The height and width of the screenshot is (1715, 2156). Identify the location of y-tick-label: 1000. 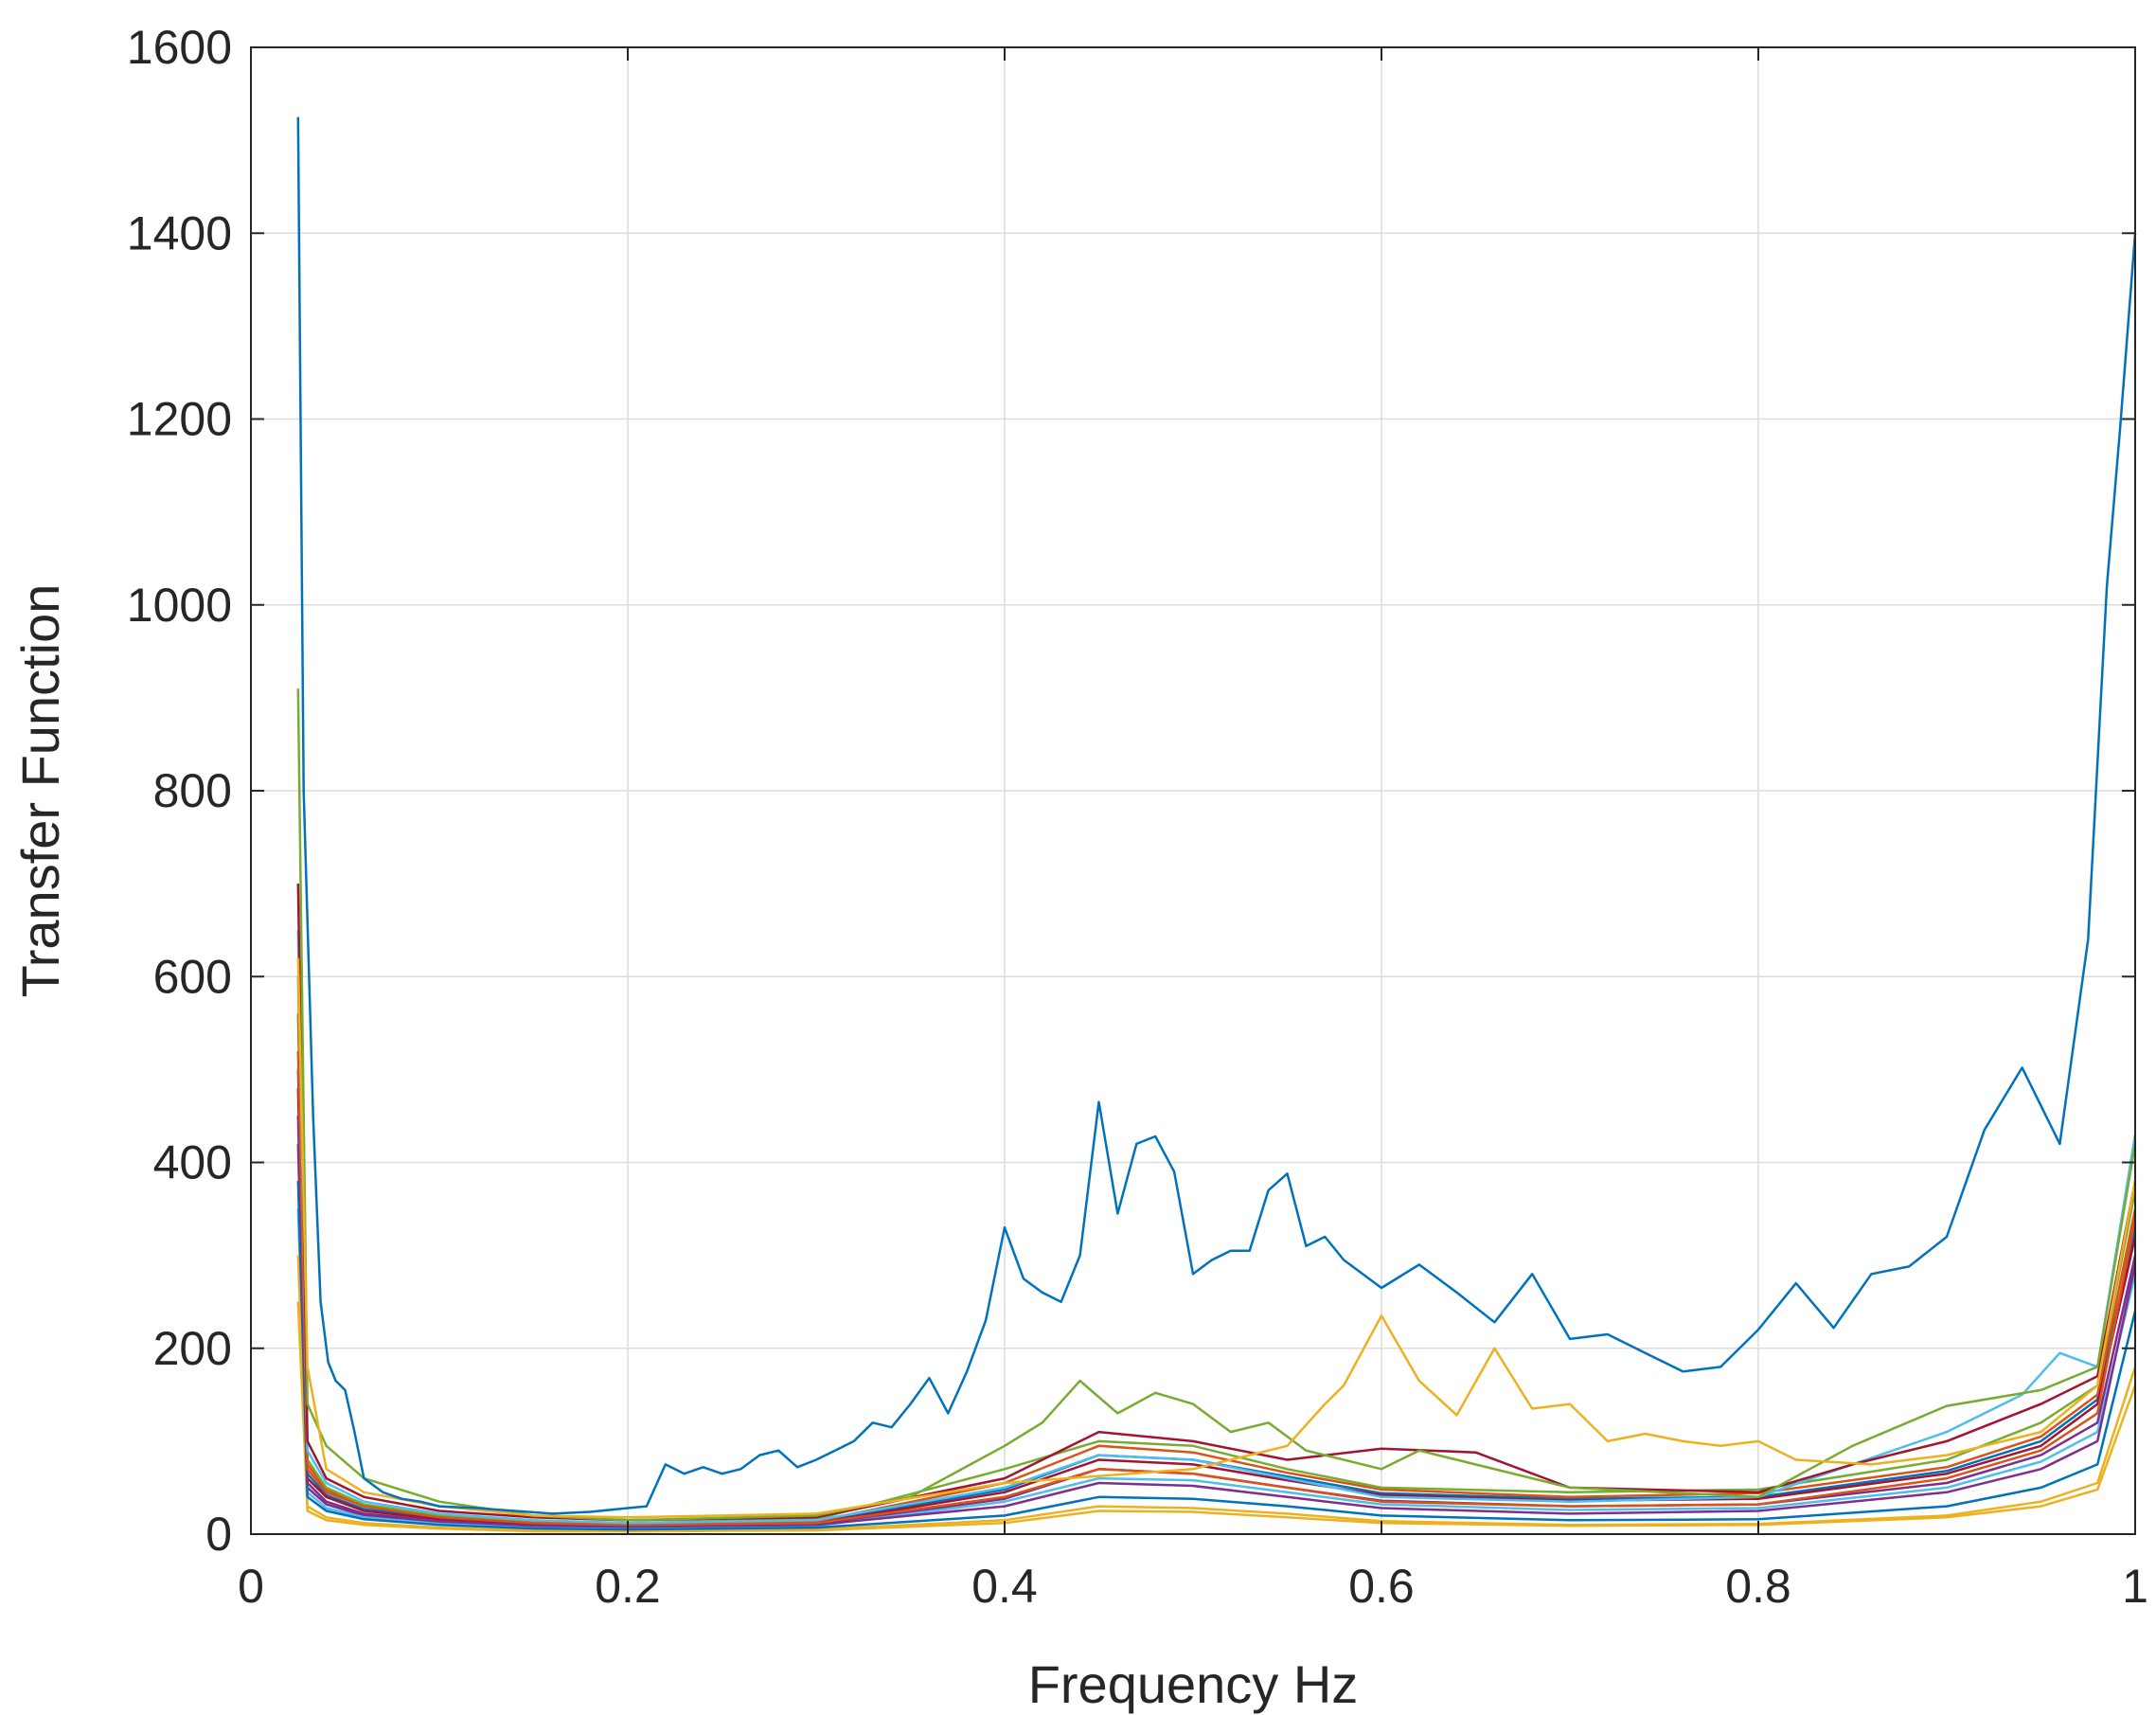
(179, 605).